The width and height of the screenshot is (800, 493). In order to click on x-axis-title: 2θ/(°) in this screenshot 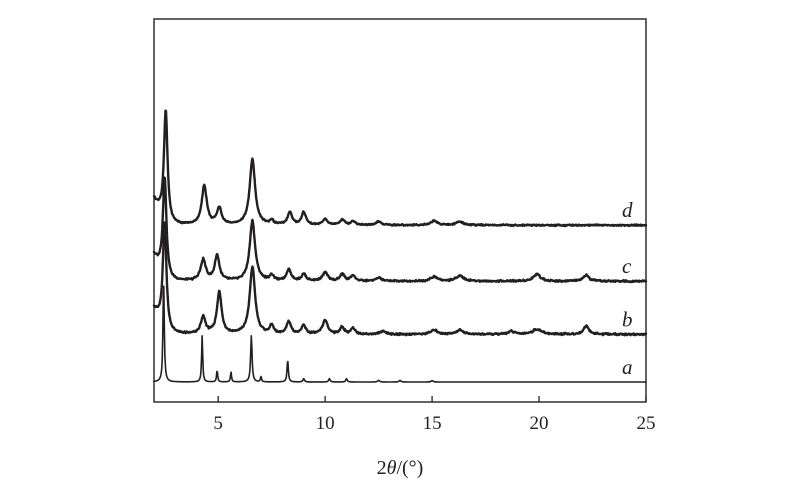, I will do `click(400, 468)`.